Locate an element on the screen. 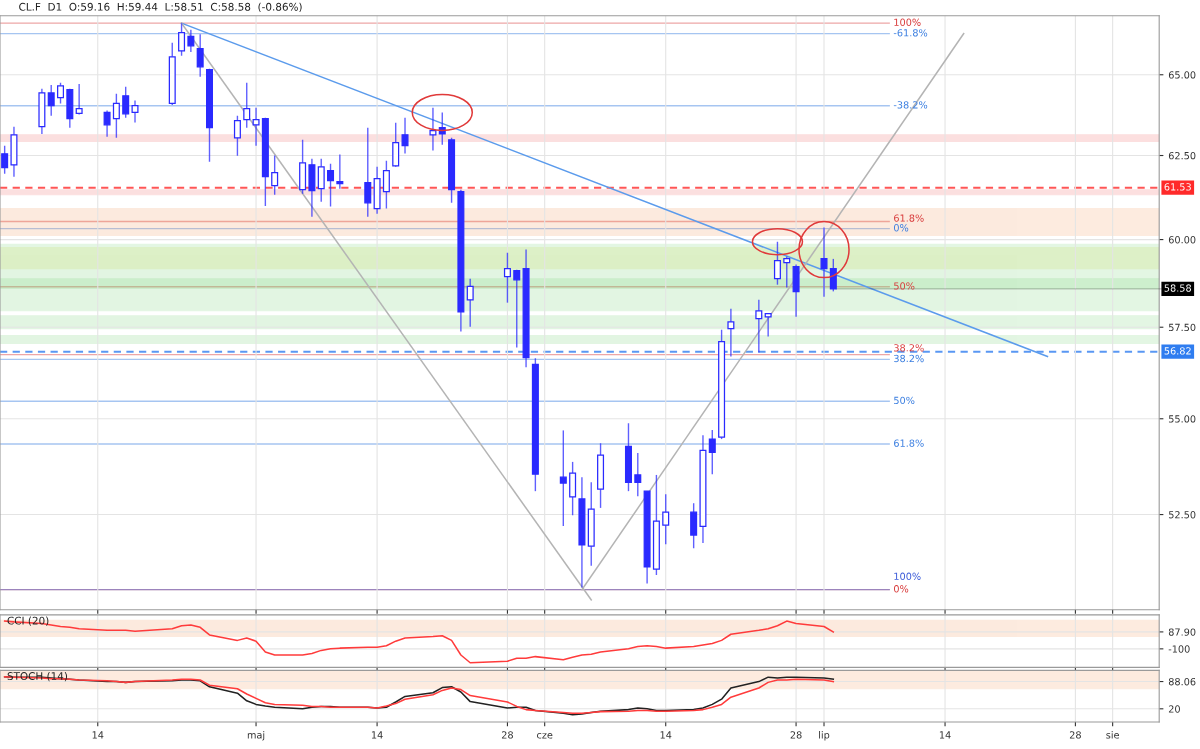 The height and width of the screenshot is (749, 1200). y-tick-label: 88.06 is located at coordinates (1182, 682).